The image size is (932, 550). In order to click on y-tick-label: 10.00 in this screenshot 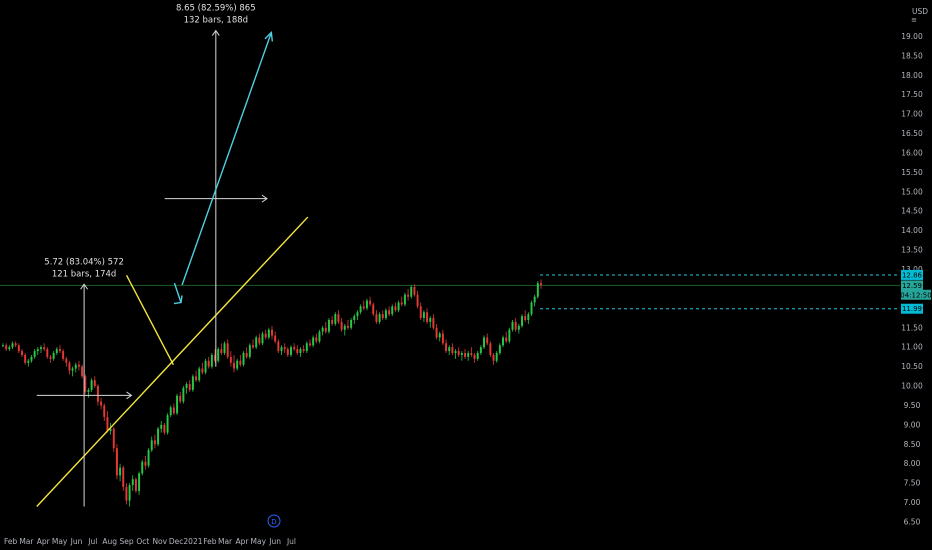, I will do `click(912, 386)`.